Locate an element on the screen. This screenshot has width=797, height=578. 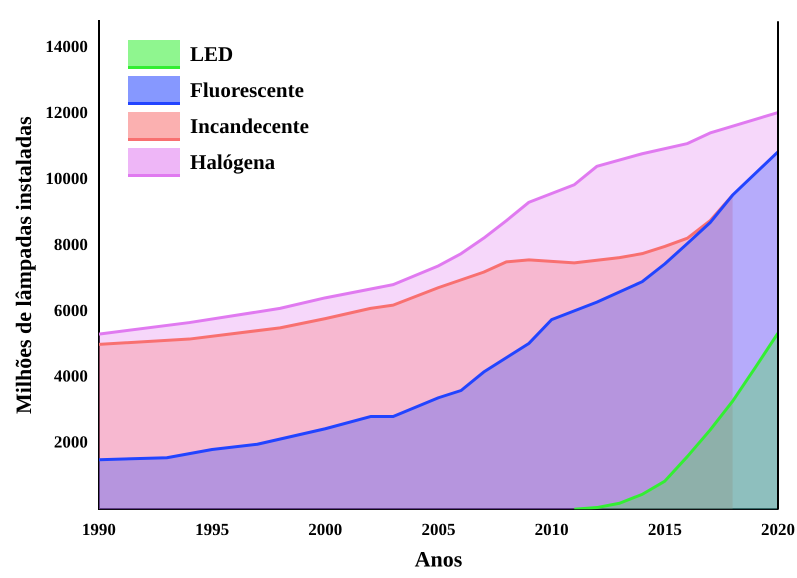
y-tick-label: 10000 is located at coordinates (66, 178).